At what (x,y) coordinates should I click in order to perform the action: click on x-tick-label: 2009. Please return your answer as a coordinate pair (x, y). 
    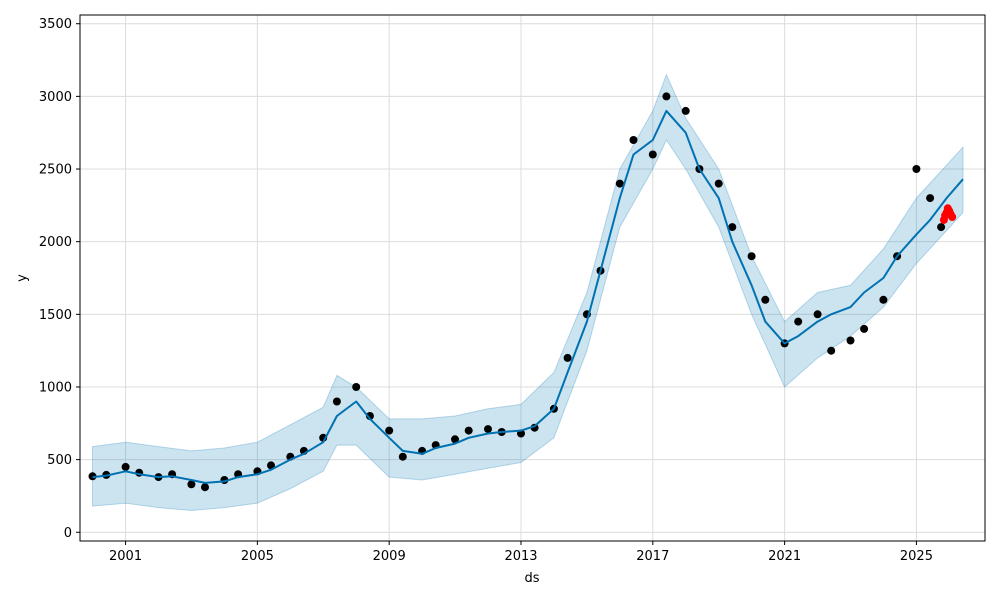
    Looking at the image, I should click on (389, 556).